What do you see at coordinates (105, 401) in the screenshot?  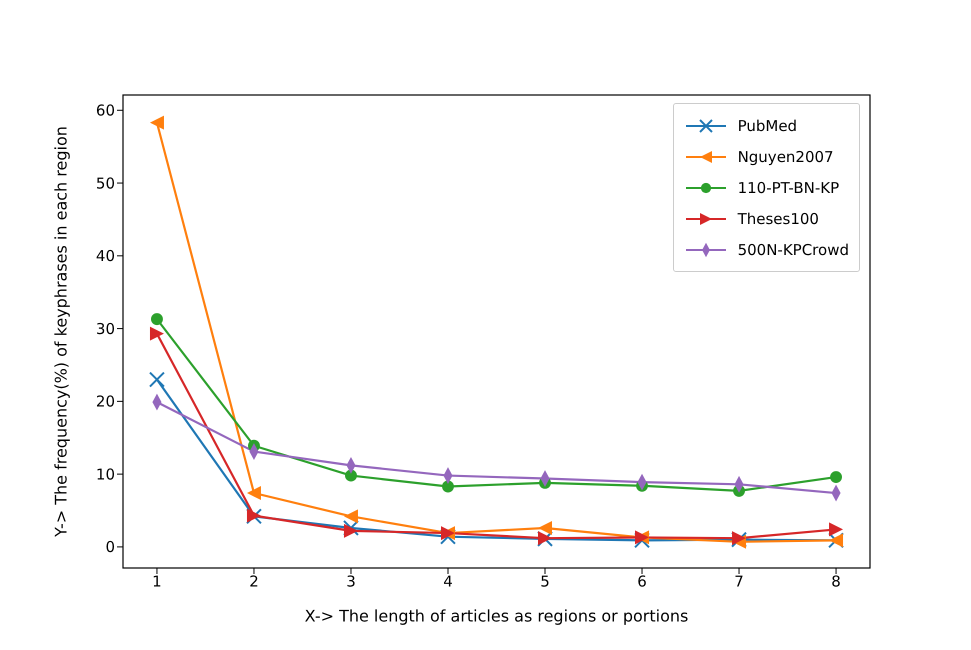 I see `y-tick-label: 20` at bounding box center [105, 401].